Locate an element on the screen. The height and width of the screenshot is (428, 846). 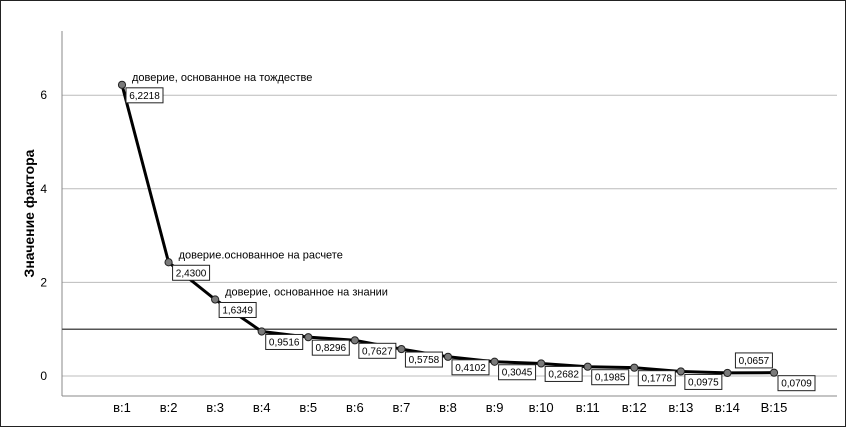
y-tick-label: 6 is located at coordinates (43, 95).